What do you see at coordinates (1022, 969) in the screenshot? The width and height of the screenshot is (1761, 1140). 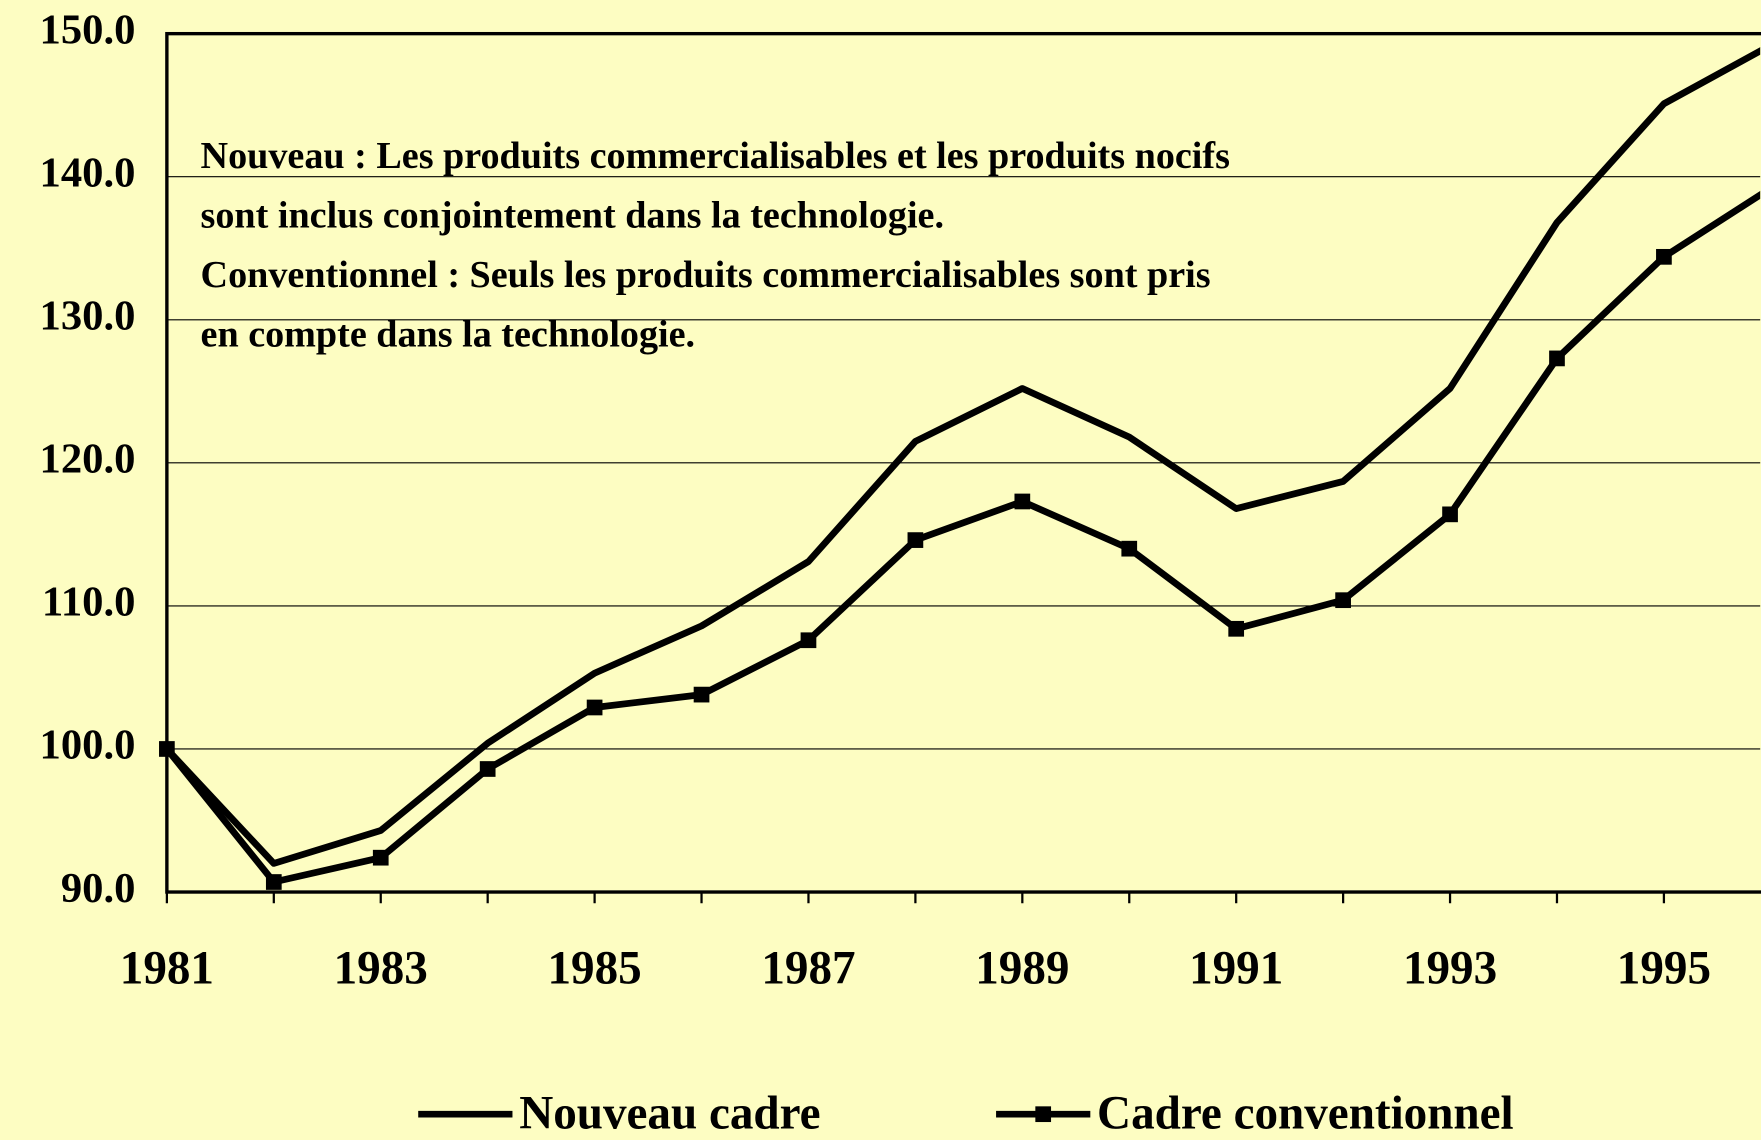 I see `x-tick-label: 1989` at bounding box center [1022, 969].